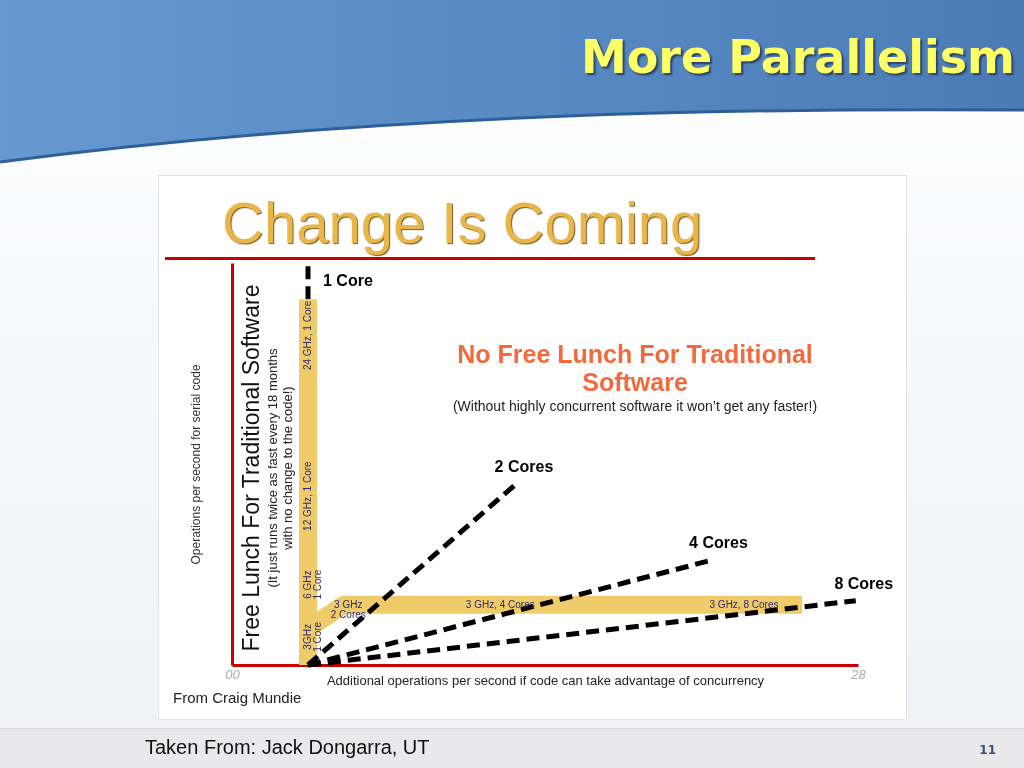  What do you see at coordinates (280, 468) in the screenshot?
I see `annotation: (It just runs twice as fast every 18 months with no change to the code!)` at bounding box center [280, 468].